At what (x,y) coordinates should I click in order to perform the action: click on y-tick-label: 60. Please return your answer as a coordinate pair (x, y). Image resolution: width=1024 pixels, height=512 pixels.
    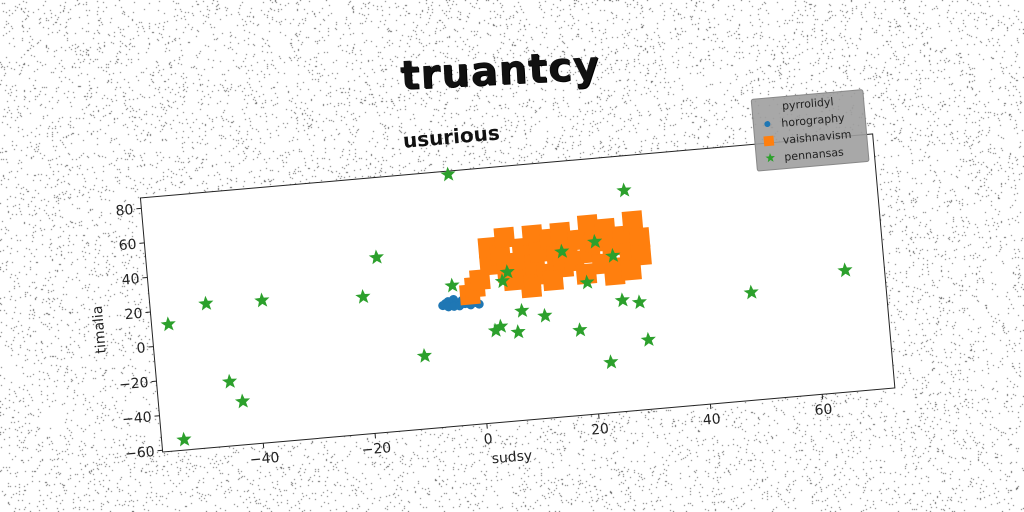
    Looking at the image, I should click on (127, 245).